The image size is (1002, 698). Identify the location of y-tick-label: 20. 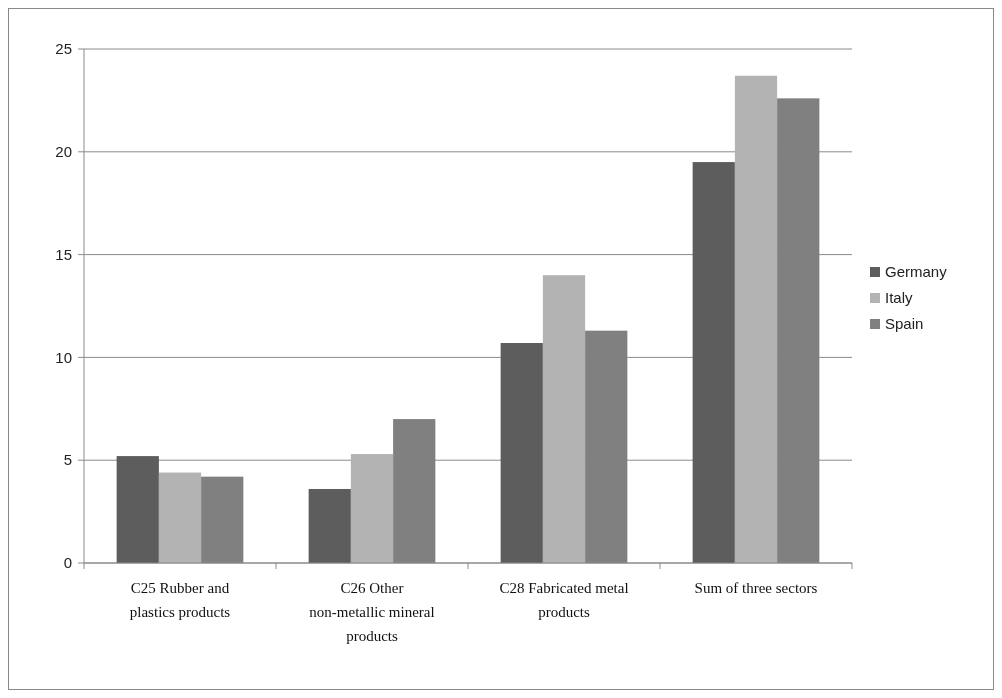
(63, 152).